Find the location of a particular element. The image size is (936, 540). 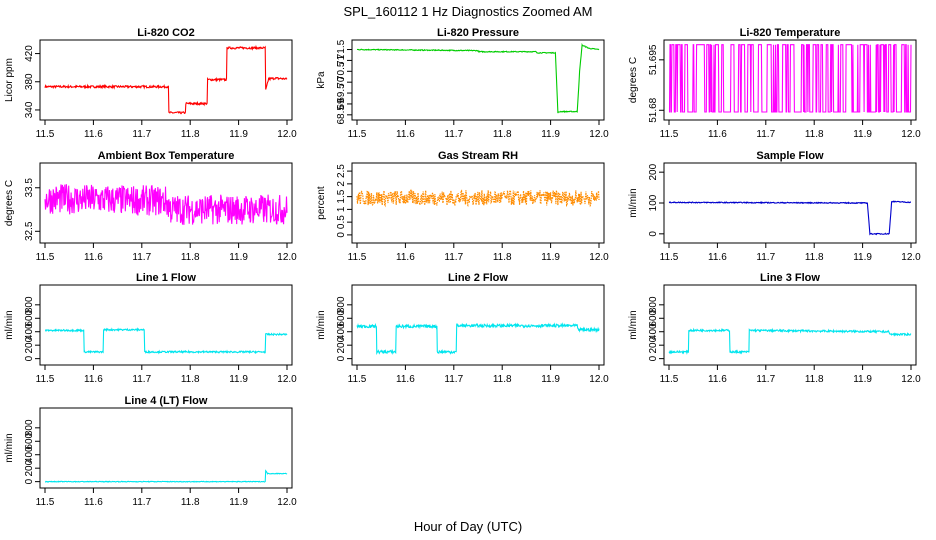

y-tick-label: 70 is located at coordinates (341, 82).